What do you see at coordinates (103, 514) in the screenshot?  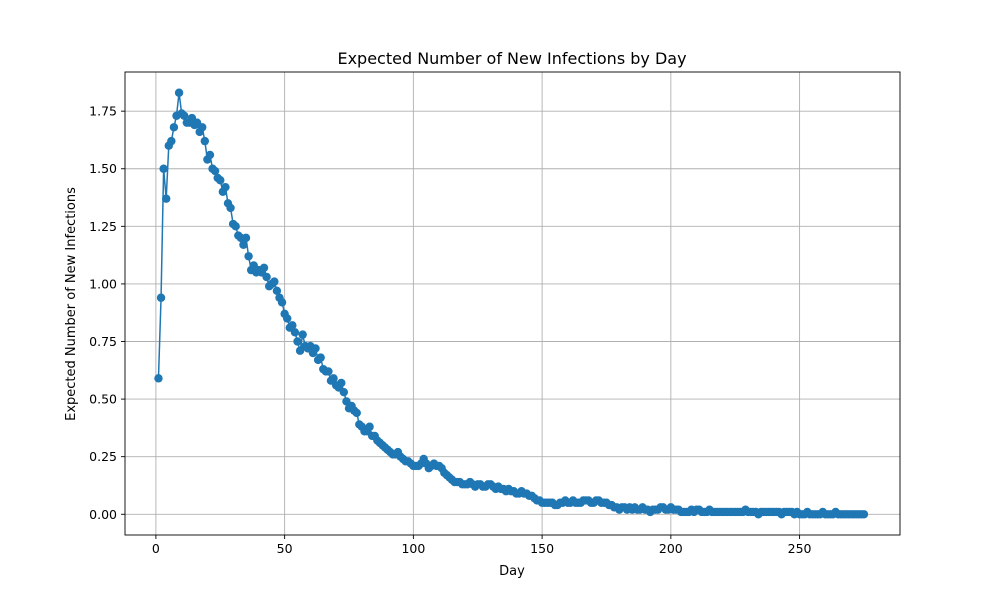 I see `y-tick-label: 0.00` at bounding box center [103, 514].